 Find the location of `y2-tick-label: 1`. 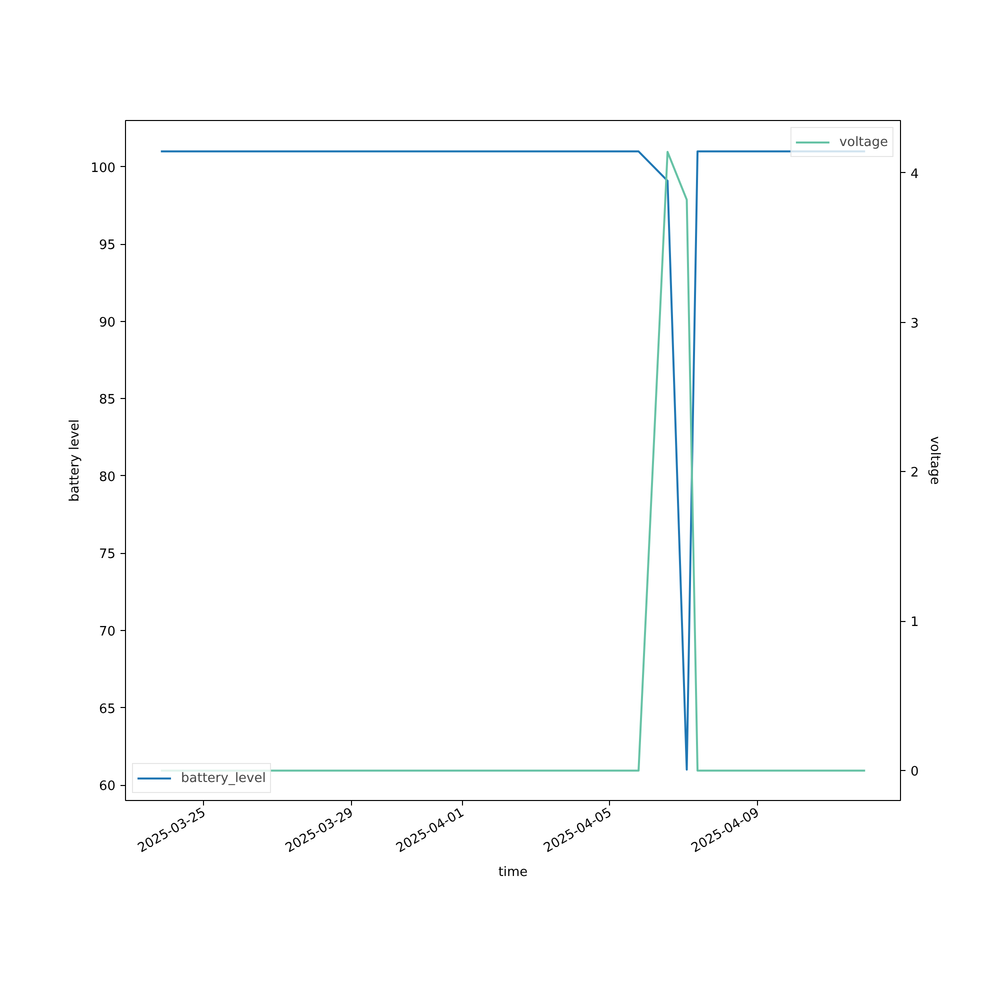

y2-tick-label: 1 is located at coordinates (914, 622).